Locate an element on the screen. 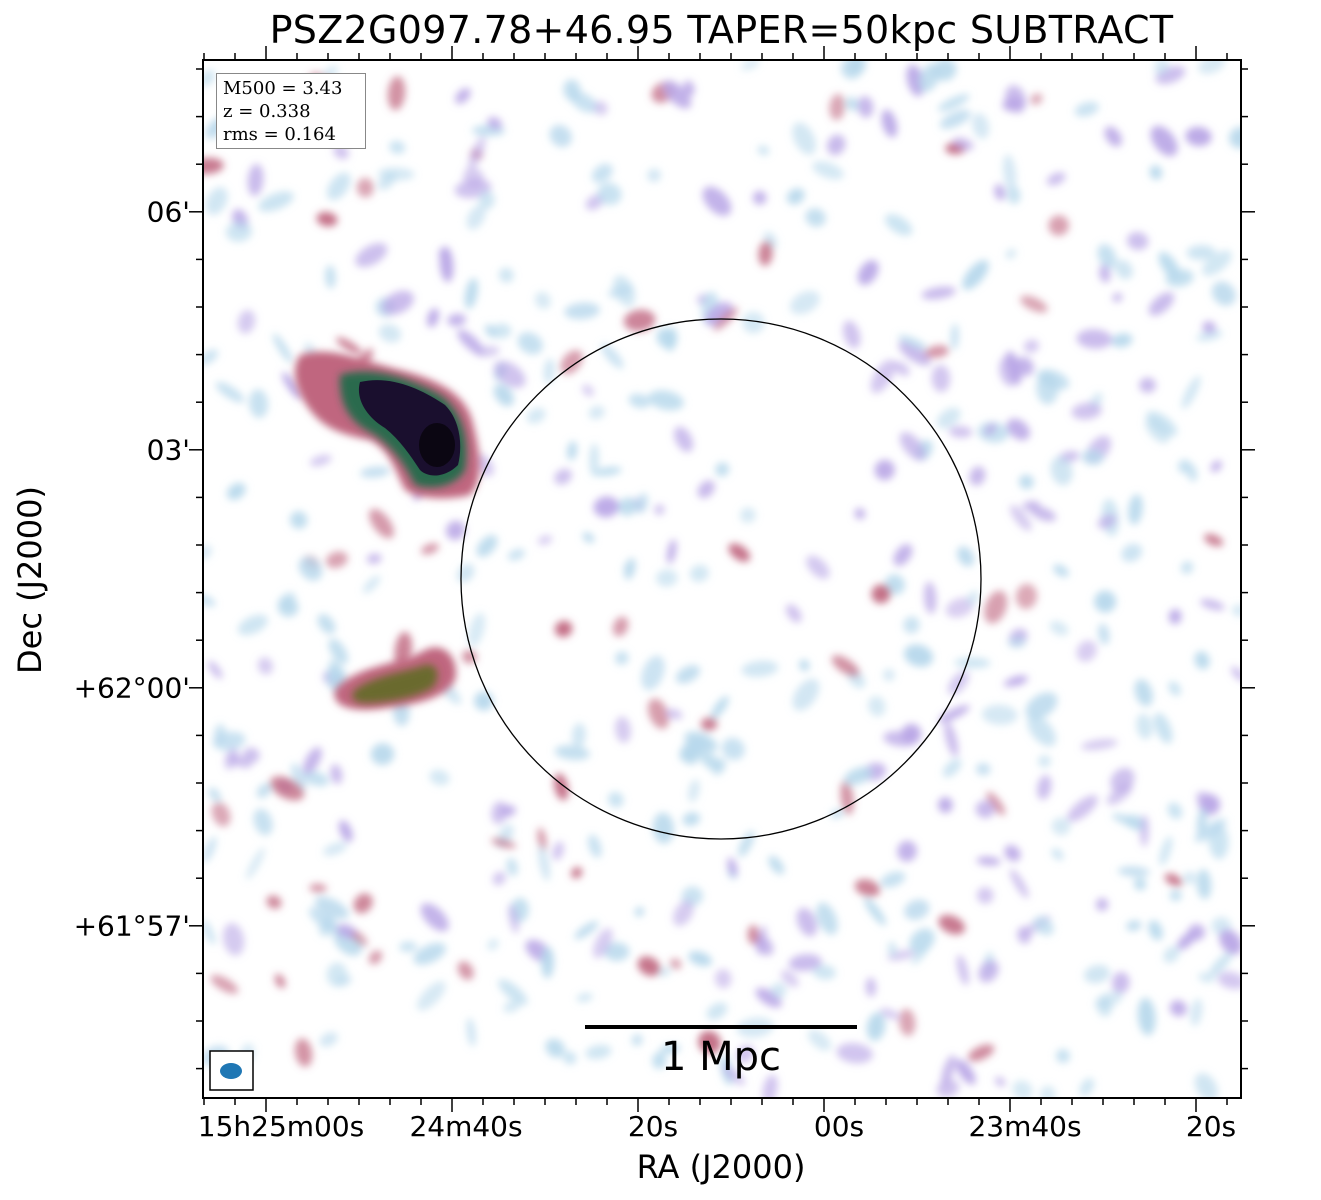  y-tick-label: 03' is located at coordinates (168, 450).